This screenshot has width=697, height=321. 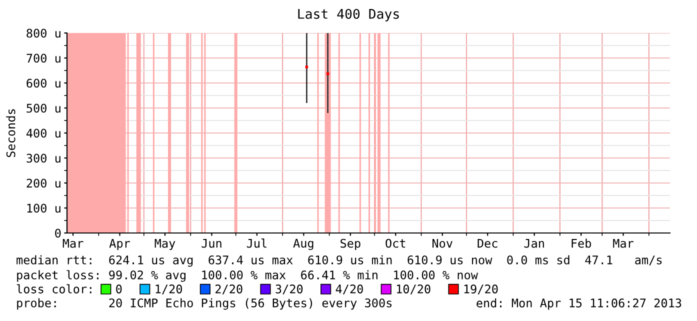 I want to click on legend-label: 2/20, so click(x=229, y=289).